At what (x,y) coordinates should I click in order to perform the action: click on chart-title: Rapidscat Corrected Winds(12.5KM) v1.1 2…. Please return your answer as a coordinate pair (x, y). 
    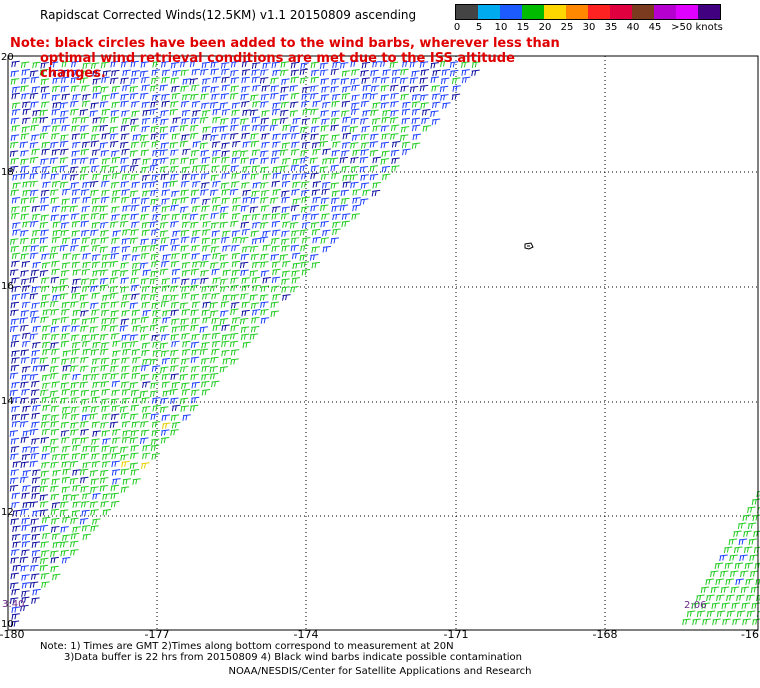
    Looking at the image, I should click on (228, 15).